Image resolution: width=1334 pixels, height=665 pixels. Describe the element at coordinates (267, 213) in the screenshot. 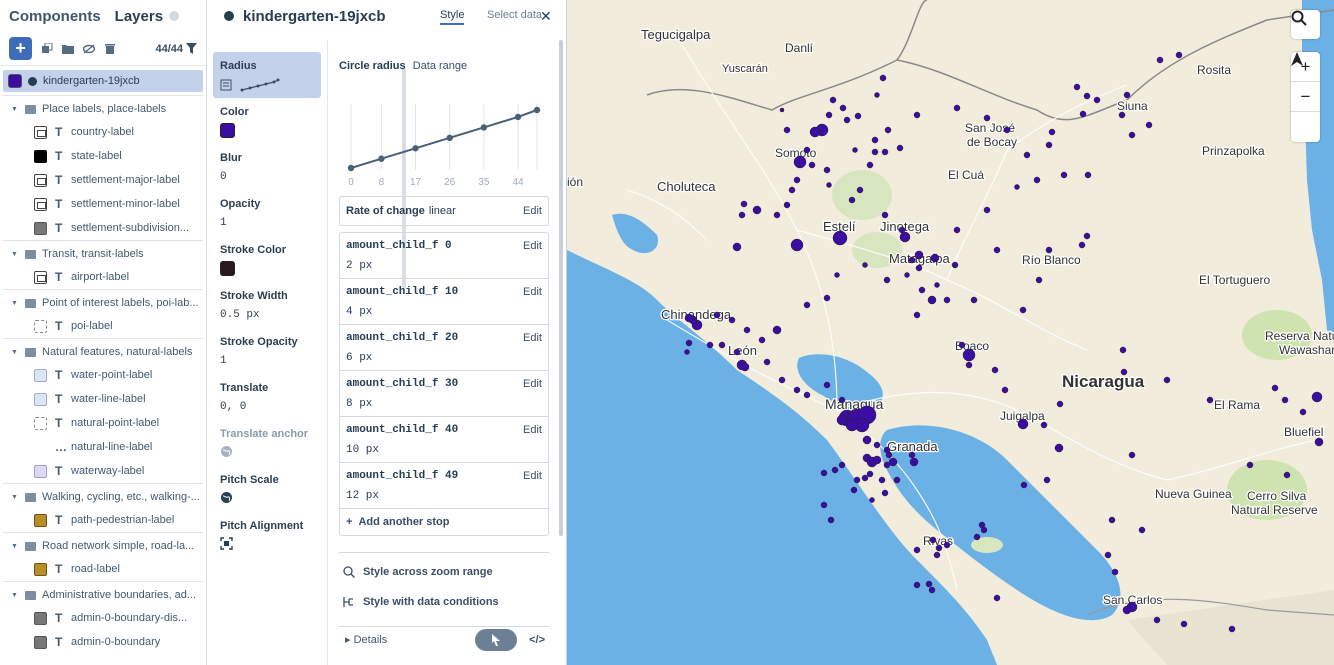

I see `property-opacity: Opacity 1` at that location.